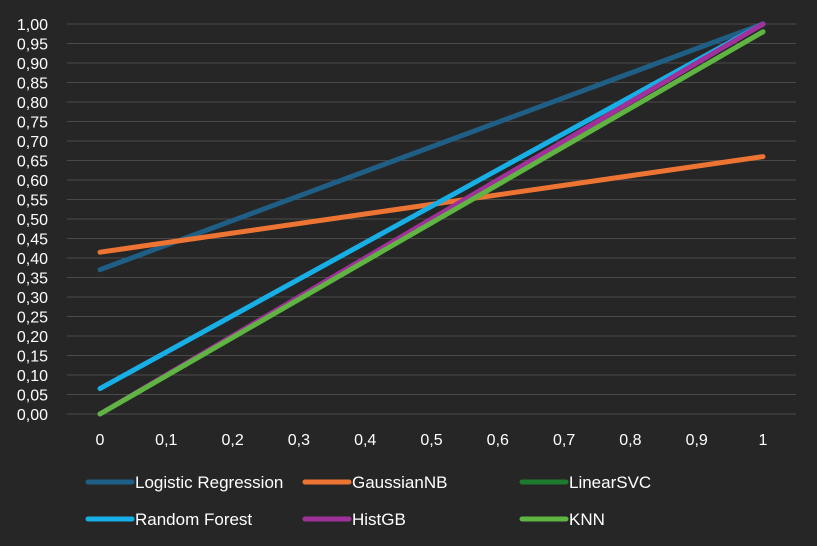 The image size is (817, 546). I want to click on y-tick-label: 0,40, so click(32, 259).